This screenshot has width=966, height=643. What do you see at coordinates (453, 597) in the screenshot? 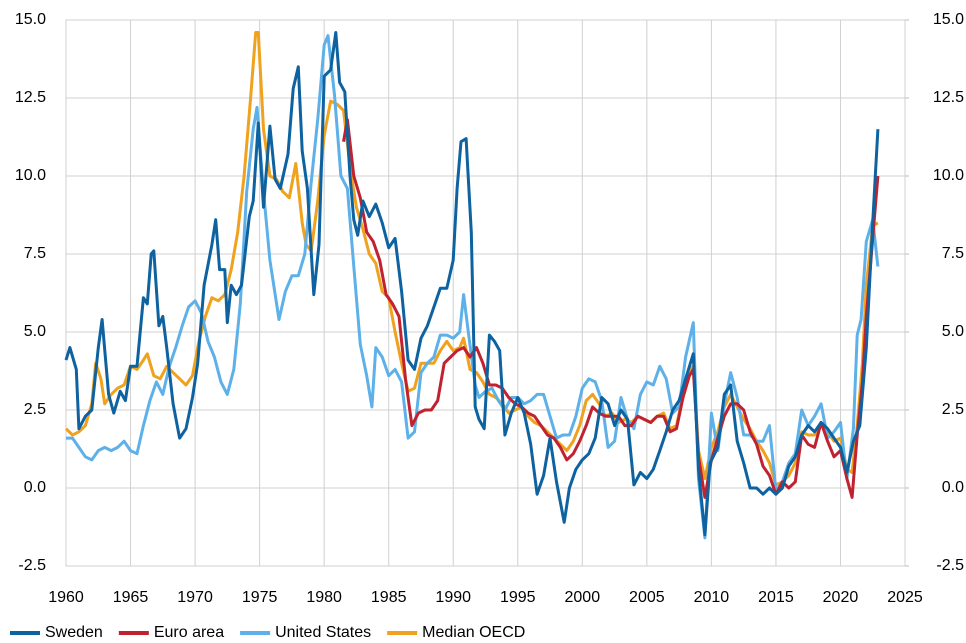
I see `x-tick-label: 1990` at bounding box center [453, 597].